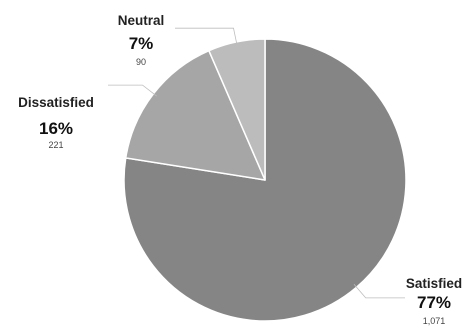 Image resolution: width=469 pixels, height=331 pixels. I want to click on label-satisfied: Satisfied 77% 1,071, so click(434, 301).